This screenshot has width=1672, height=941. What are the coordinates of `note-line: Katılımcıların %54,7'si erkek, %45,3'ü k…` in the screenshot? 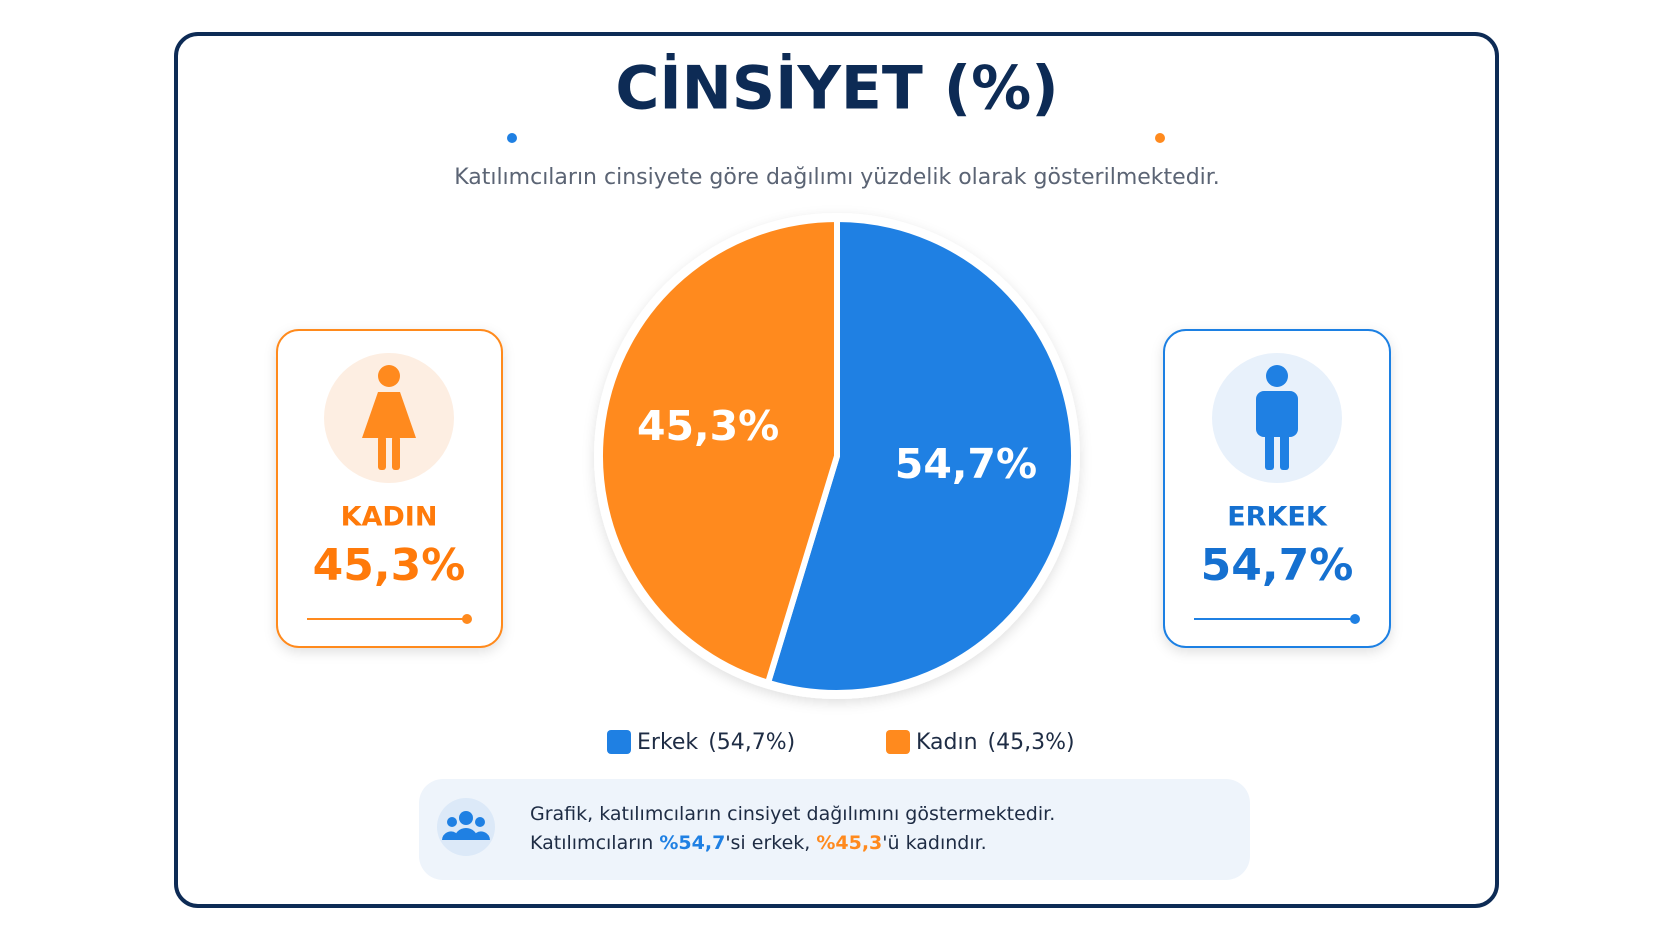 It's located at (792, 843).